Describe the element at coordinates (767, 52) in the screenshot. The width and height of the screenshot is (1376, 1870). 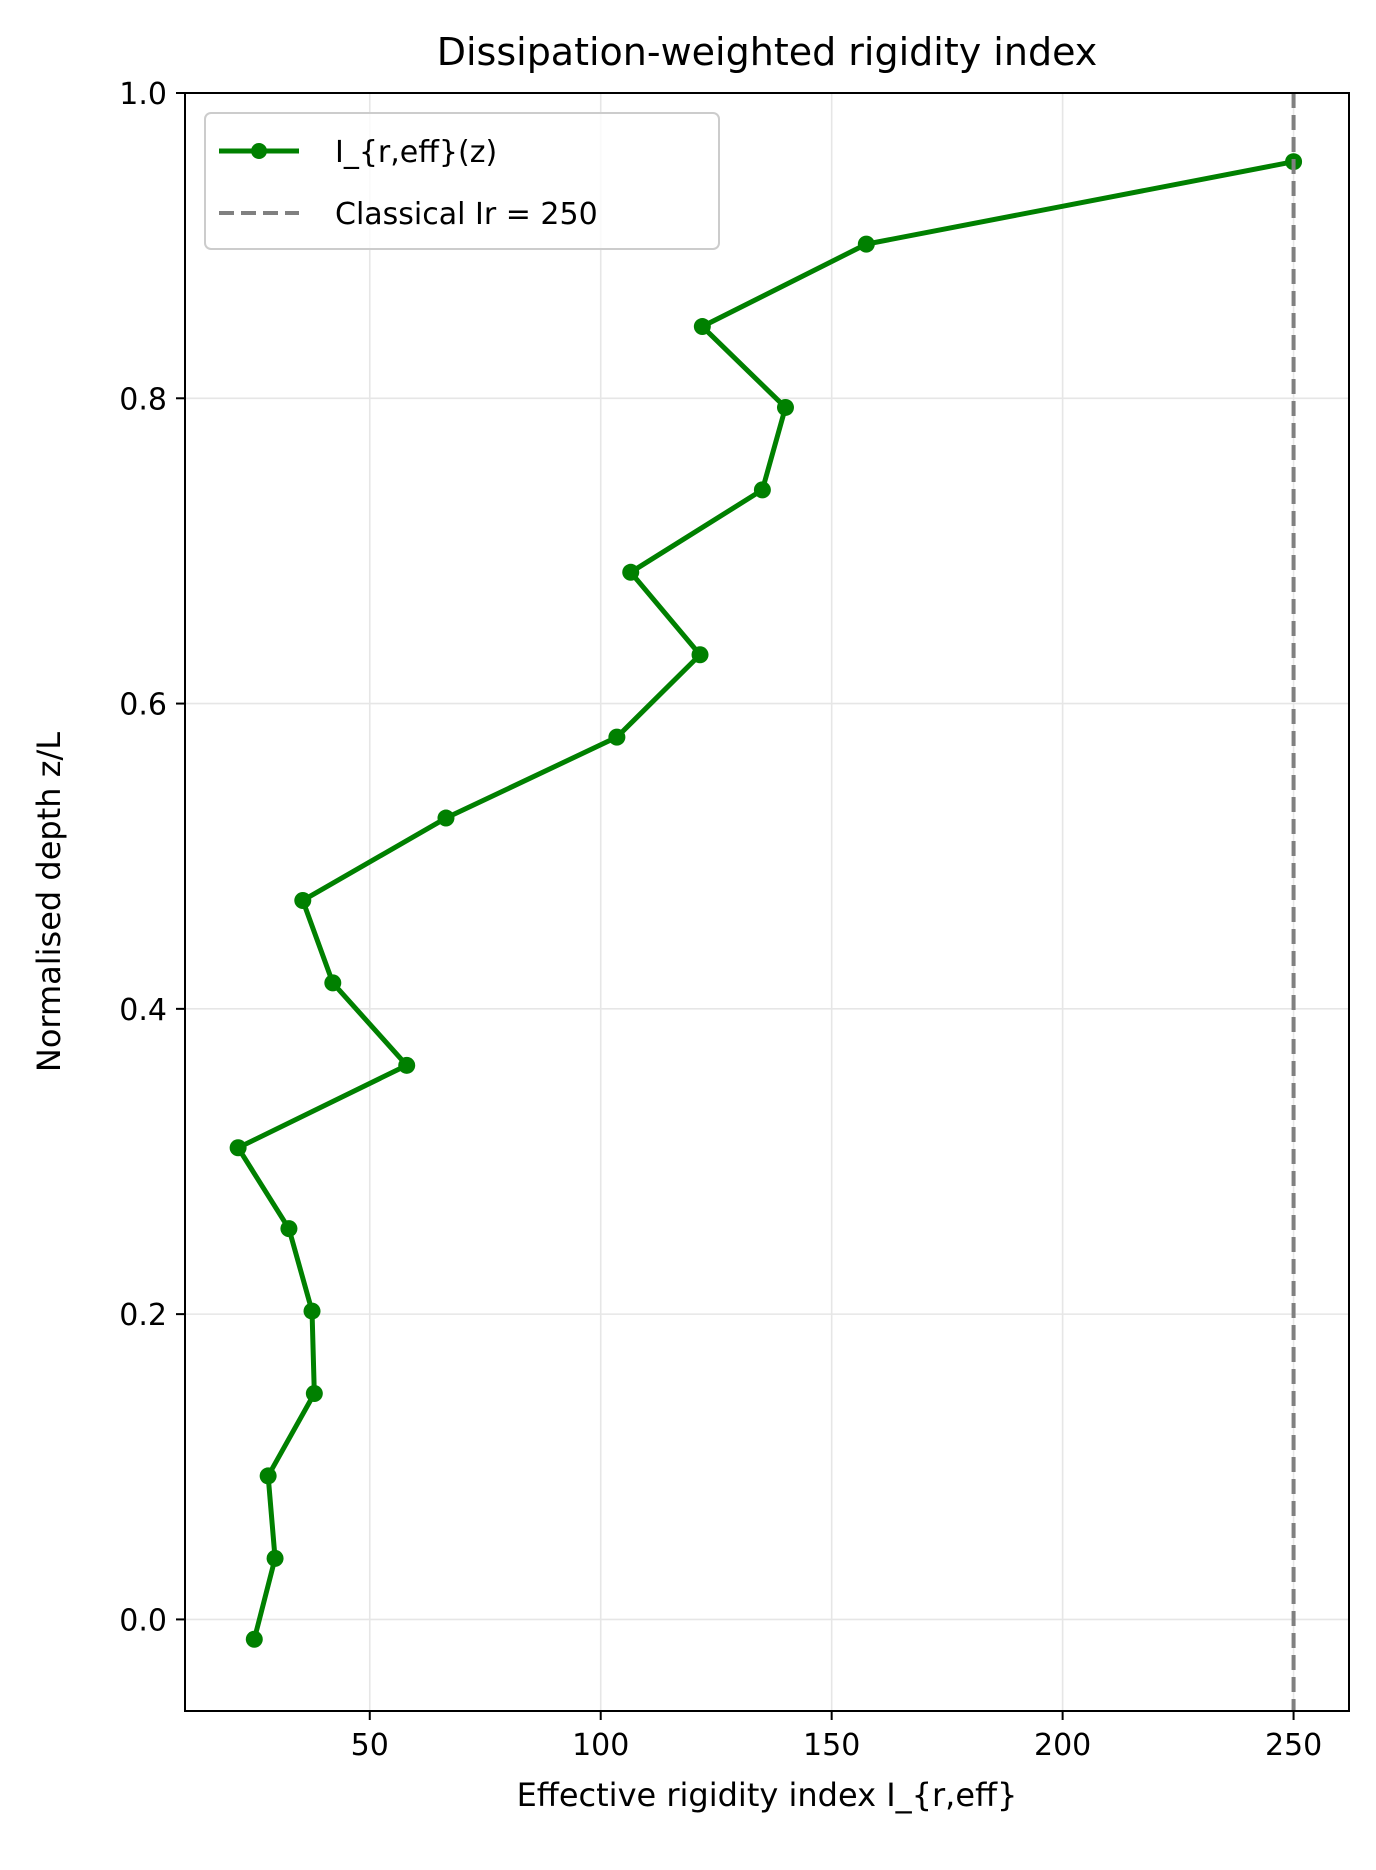
I see `chart-title: Dissipation-weighted rigidity index` at that location.